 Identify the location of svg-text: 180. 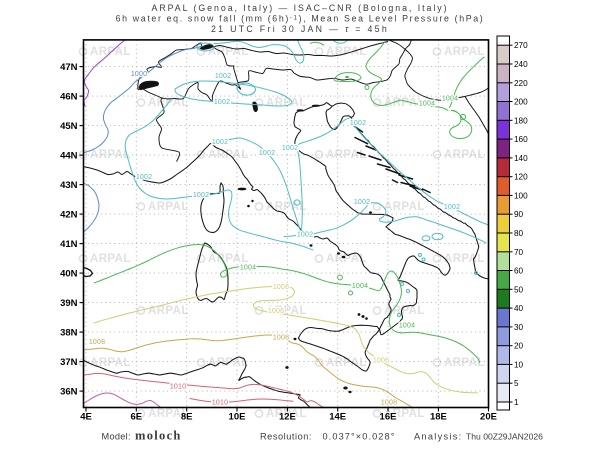
(521, 120).